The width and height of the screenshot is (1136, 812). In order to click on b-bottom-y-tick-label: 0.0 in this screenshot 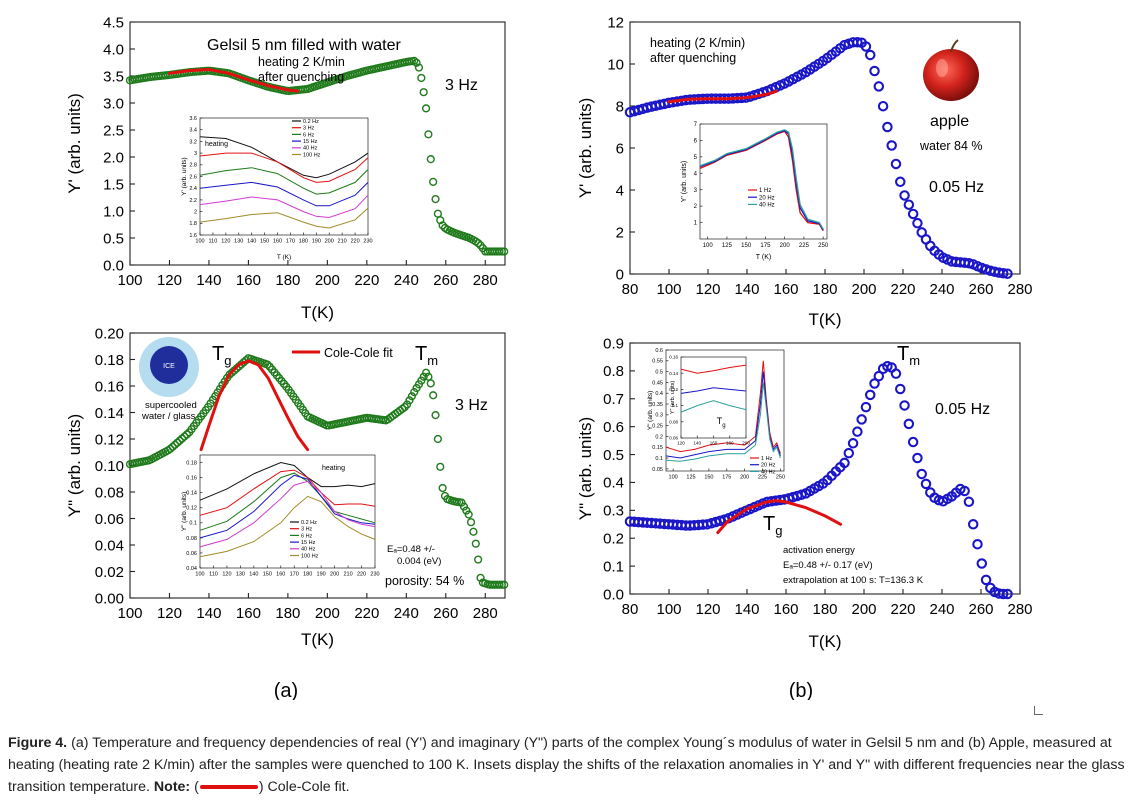, I will do `click(613, 594)`.